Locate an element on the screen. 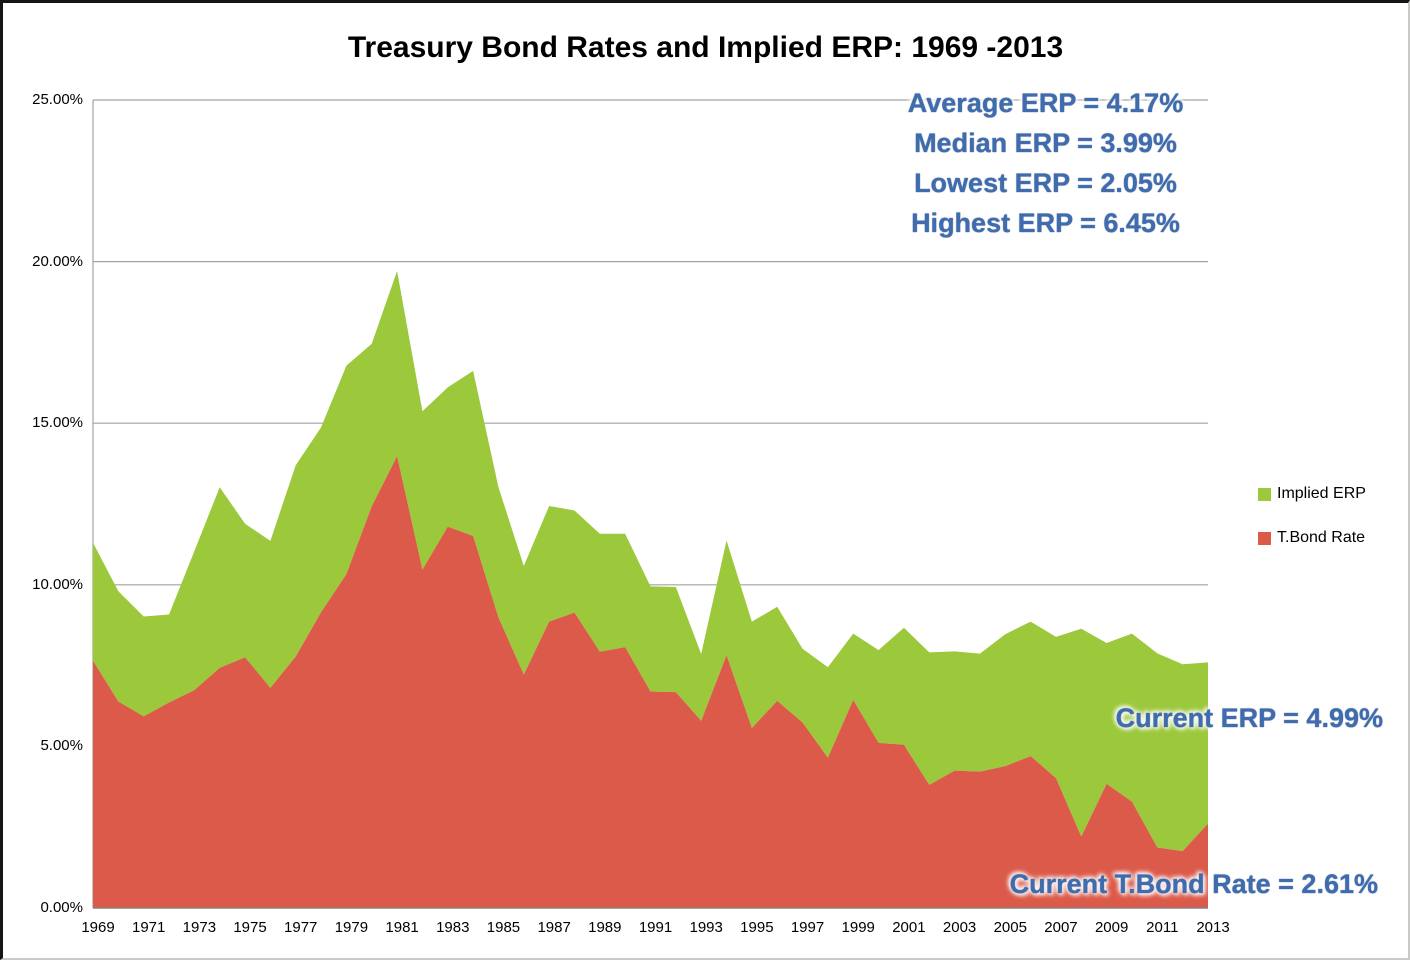 The width and height of the screenshot is (1410, 960). legend-item-tbond-rate: T.Bond Rate is located at coordinates (1312, 538).